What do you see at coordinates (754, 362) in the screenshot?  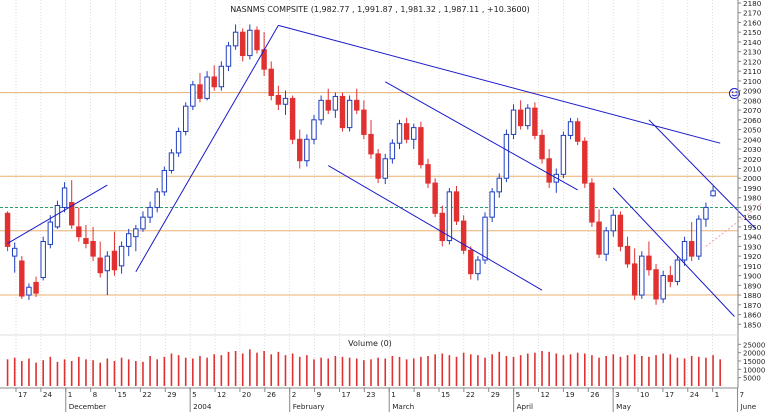 I see `volume-tick-label: 15000` at bounding box center [754, 362].